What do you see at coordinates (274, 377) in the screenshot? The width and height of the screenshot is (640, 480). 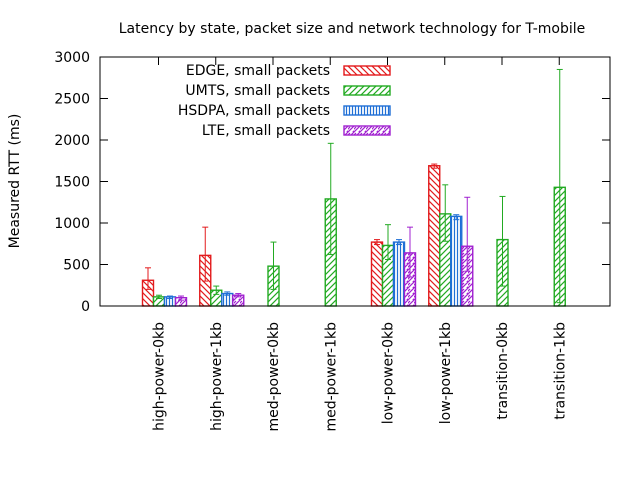 I see `x-tick-label: med-power-0kb` at bounding box center [274, 377].